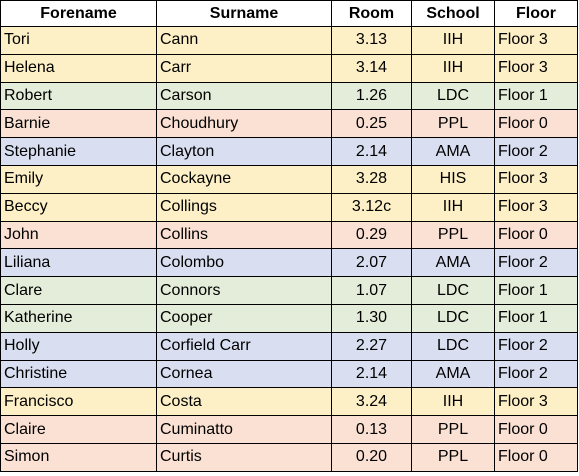  Describe the element at coordinates (244, 402) in the screenshot. I see `cell-surname: Costa` at that location.